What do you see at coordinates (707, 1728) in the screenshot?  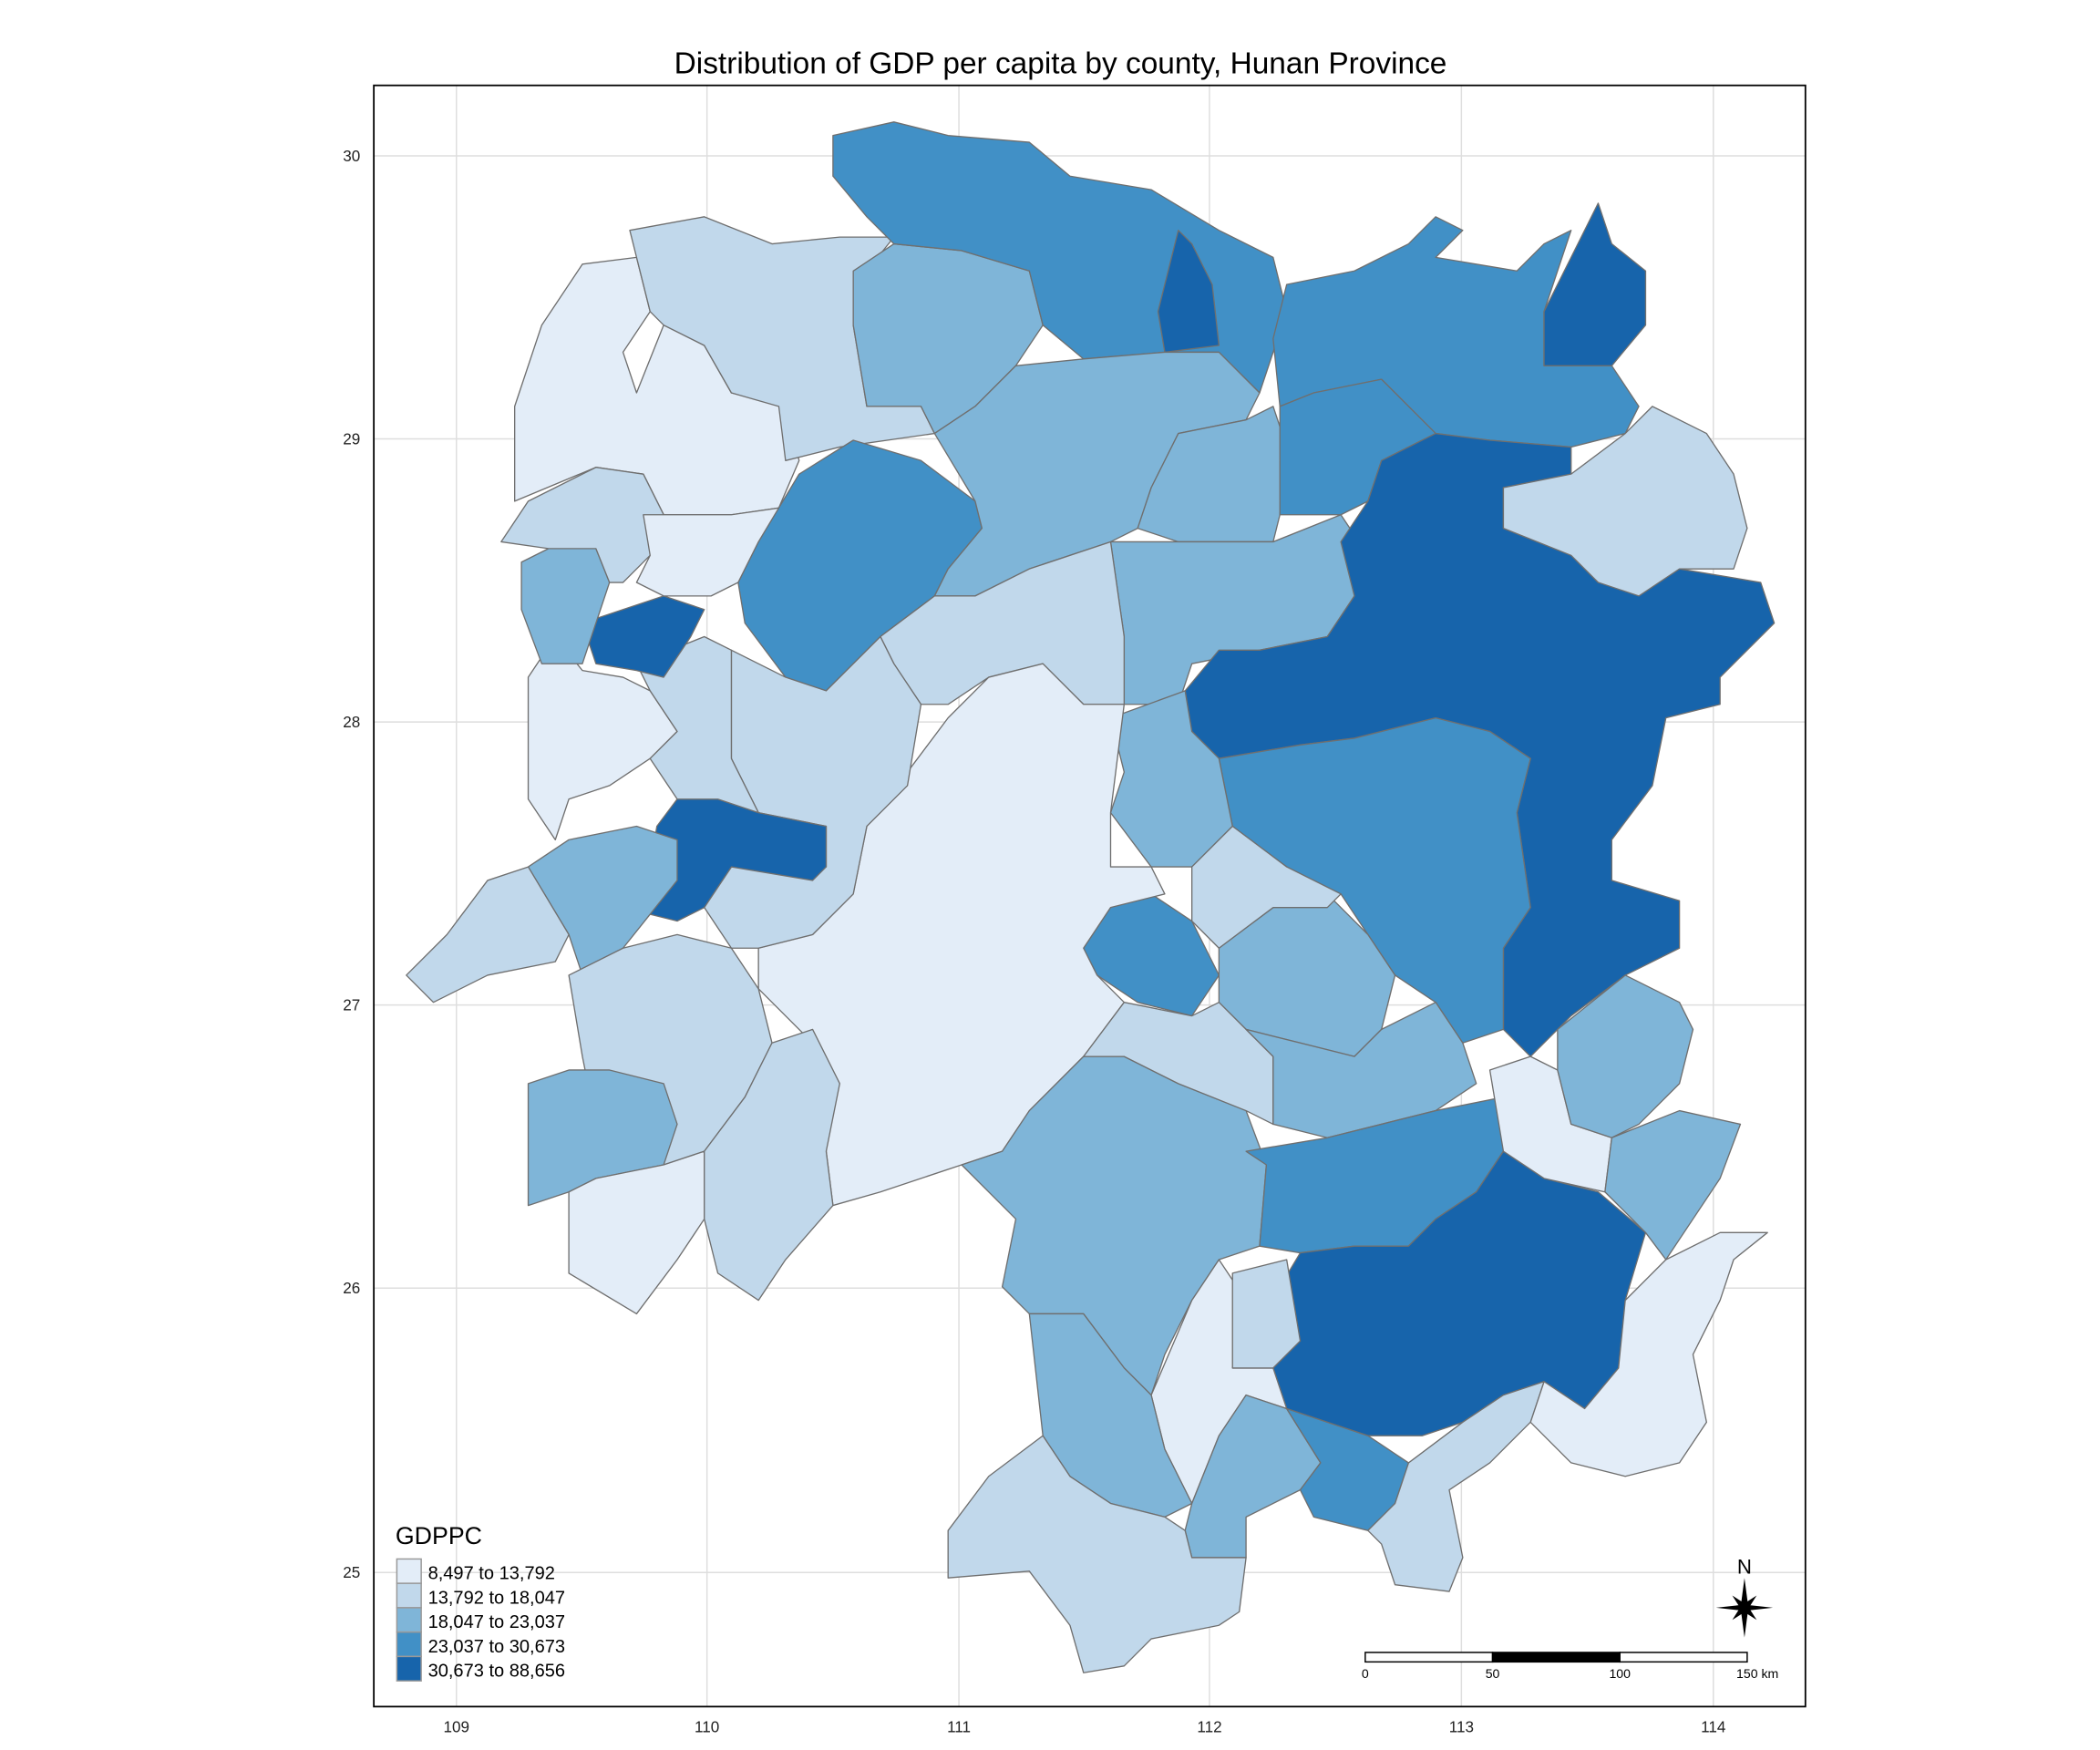 I see `x-tick: 110` at bounding box center [707, 1728].